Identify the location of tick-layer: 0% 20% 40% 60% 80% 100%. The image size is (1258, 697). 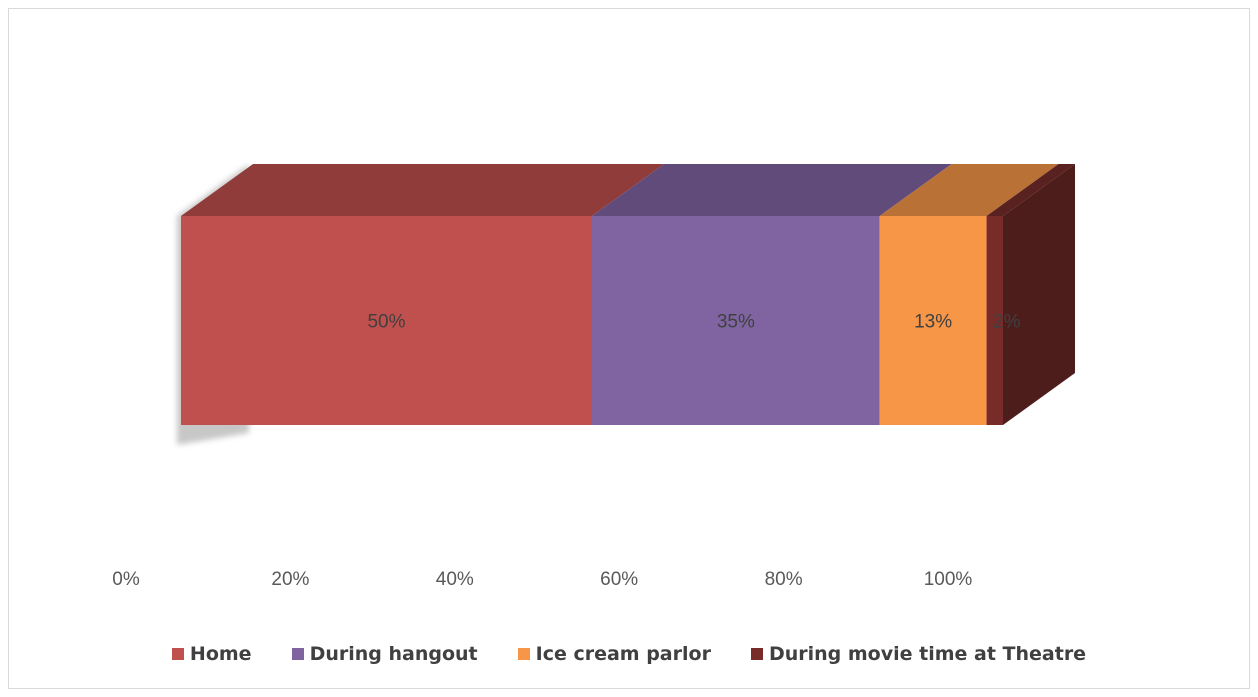
(542, 579).